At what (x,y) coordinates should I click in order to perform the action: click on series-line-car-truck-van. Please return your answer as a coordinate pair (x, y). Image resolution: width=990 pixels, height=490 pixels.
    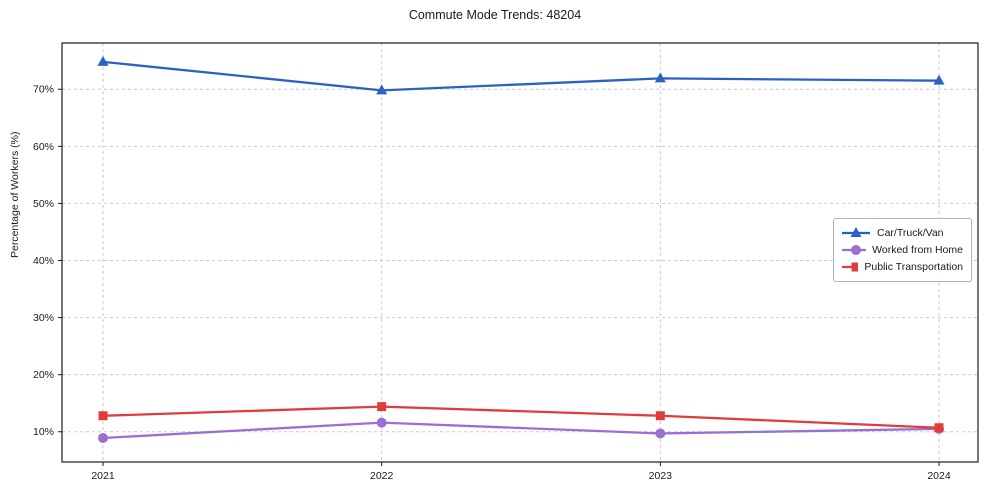
    Looking at the image, I should click on (521, 76).